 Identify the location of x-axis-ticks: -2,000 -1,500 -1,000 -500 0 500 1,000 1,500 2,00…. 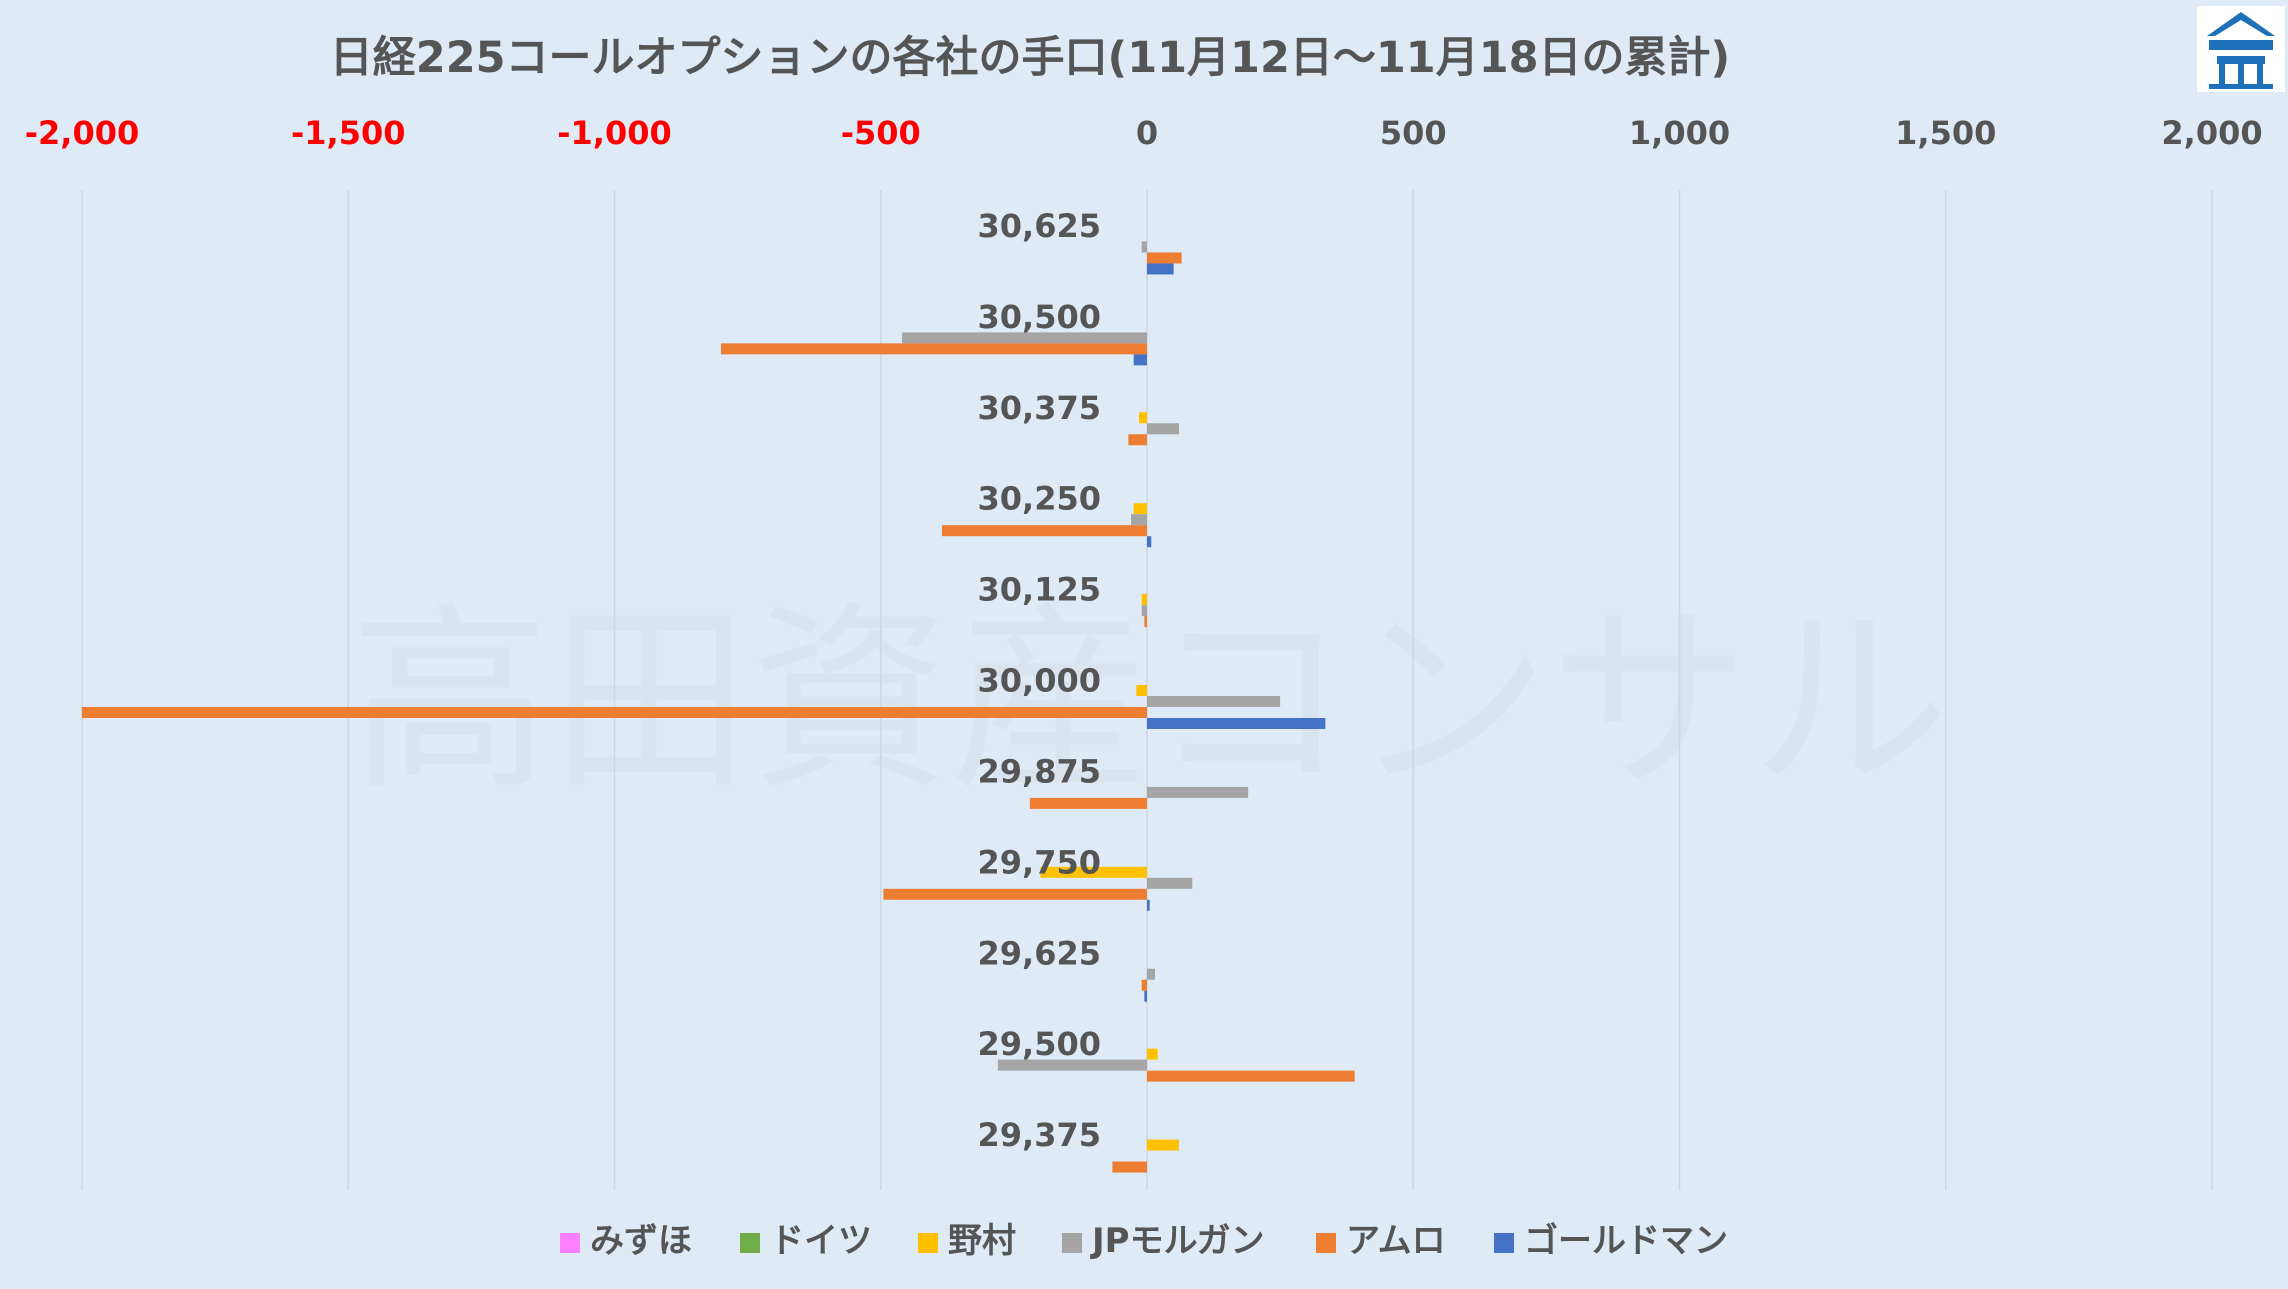
(1144, 133).